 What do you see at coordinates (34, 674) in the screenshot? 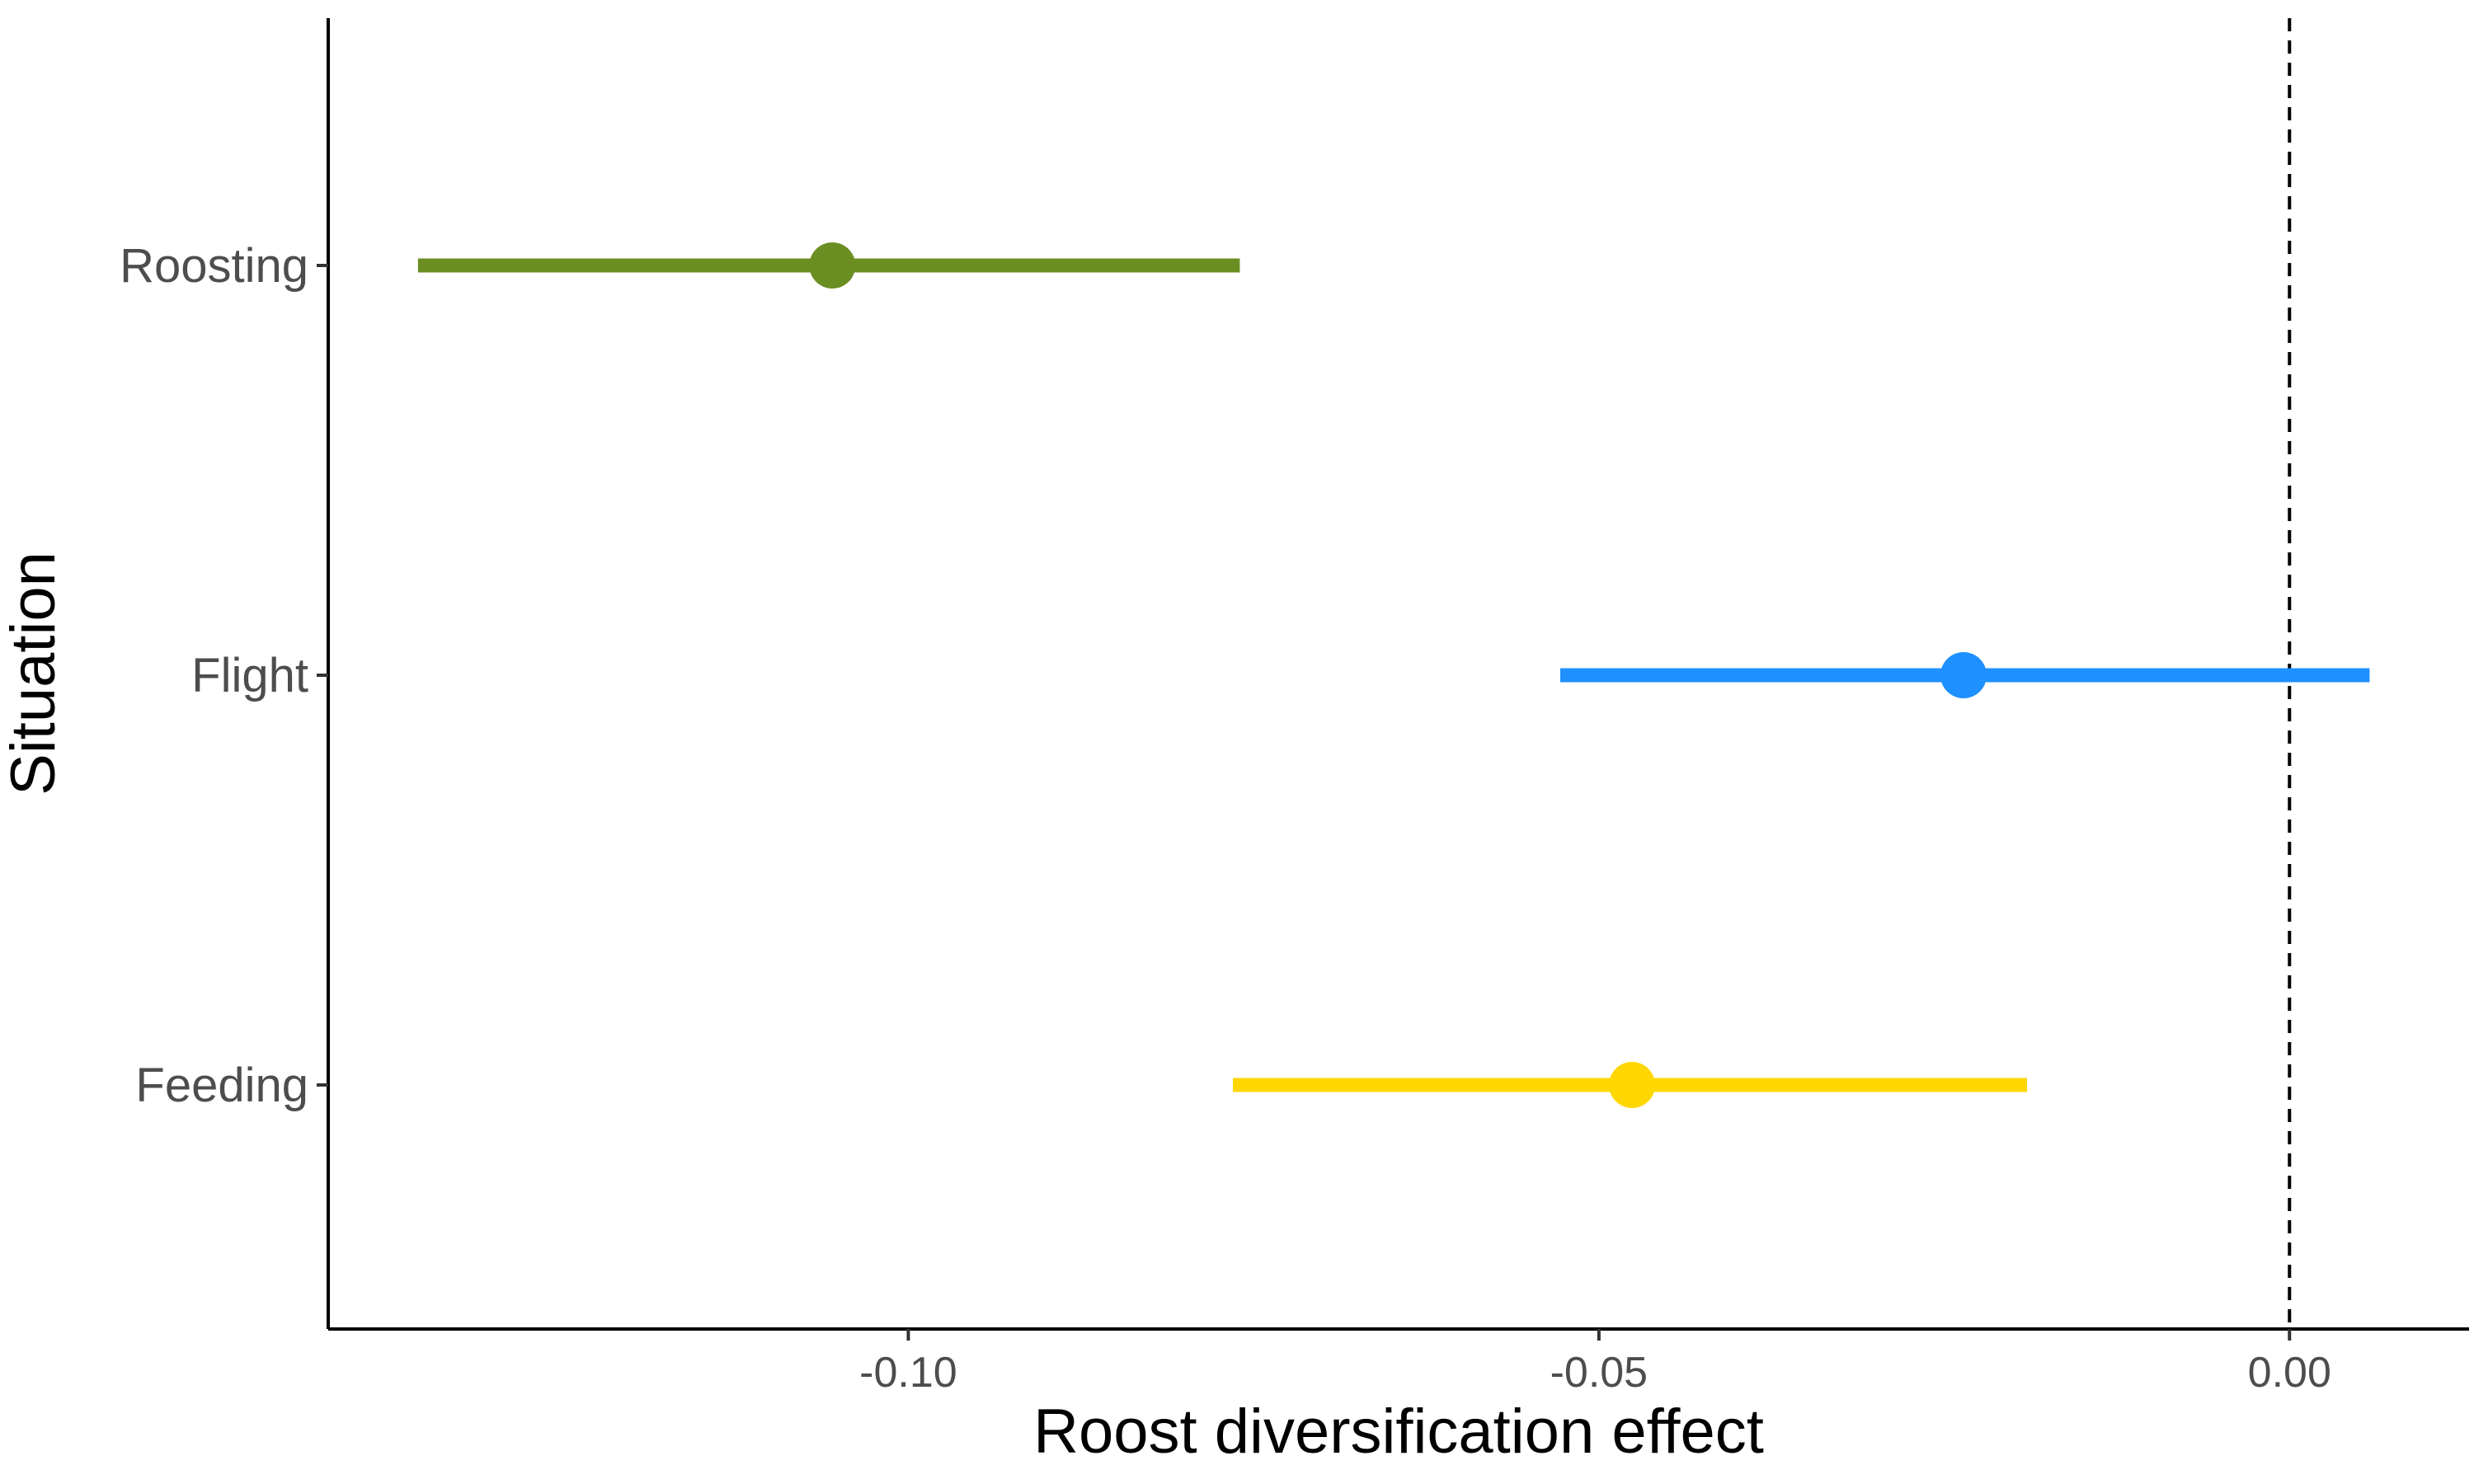
I see `y-axis-title: Situation` at bounding box center [34, 674].